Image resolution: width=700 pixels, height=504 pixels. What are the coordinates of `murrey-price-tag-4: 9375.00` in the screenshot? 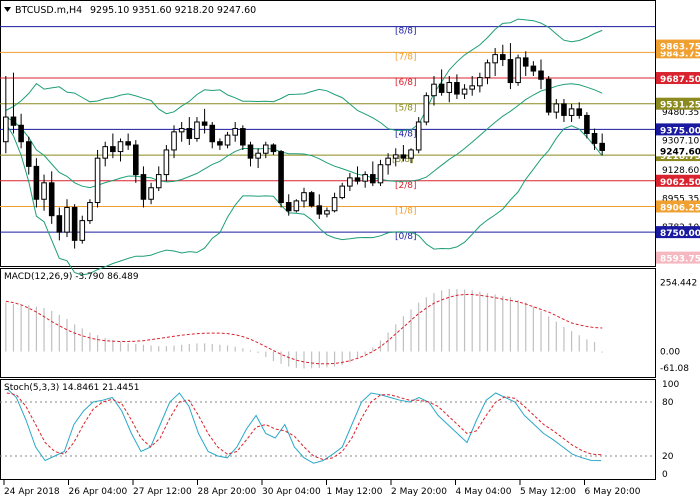 It's located at (680, 131).